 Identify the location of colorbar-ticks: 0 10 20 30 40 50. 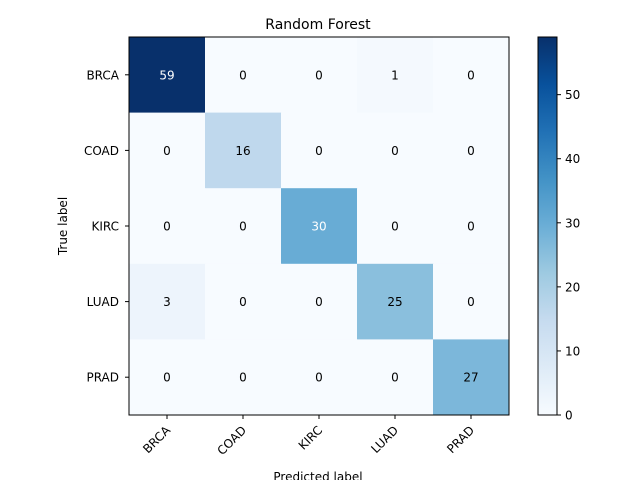
(568, 255).